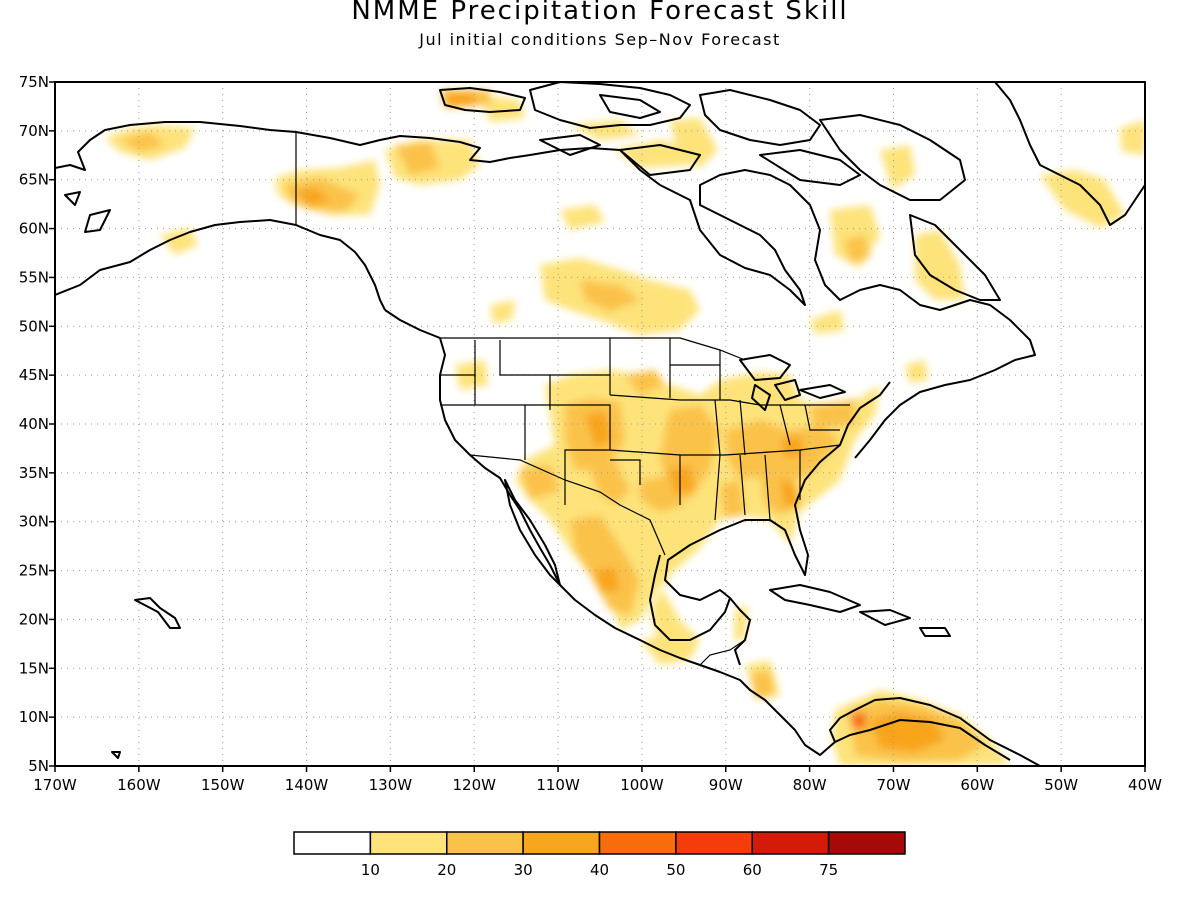  What do you see at coordinates (810, 785) in the screenshot?
I see `longitude-label: 80W` at bounding box center [810, 785].